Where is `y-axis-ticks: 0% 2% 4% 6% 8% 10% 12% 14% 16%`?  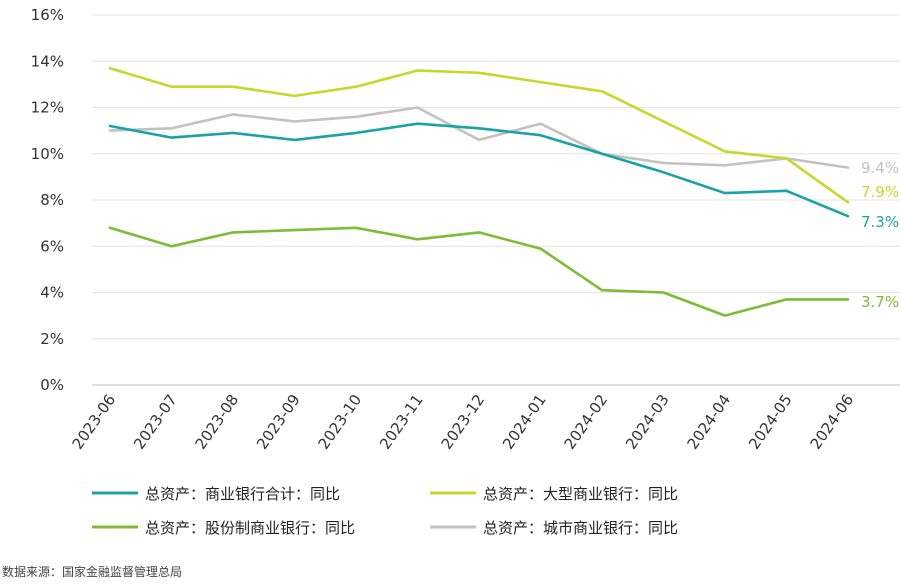 y-axis-ticks: 0% 2% 4% 6% 8% 10% 12% 14% 16% is located at coordinates (47, 200).